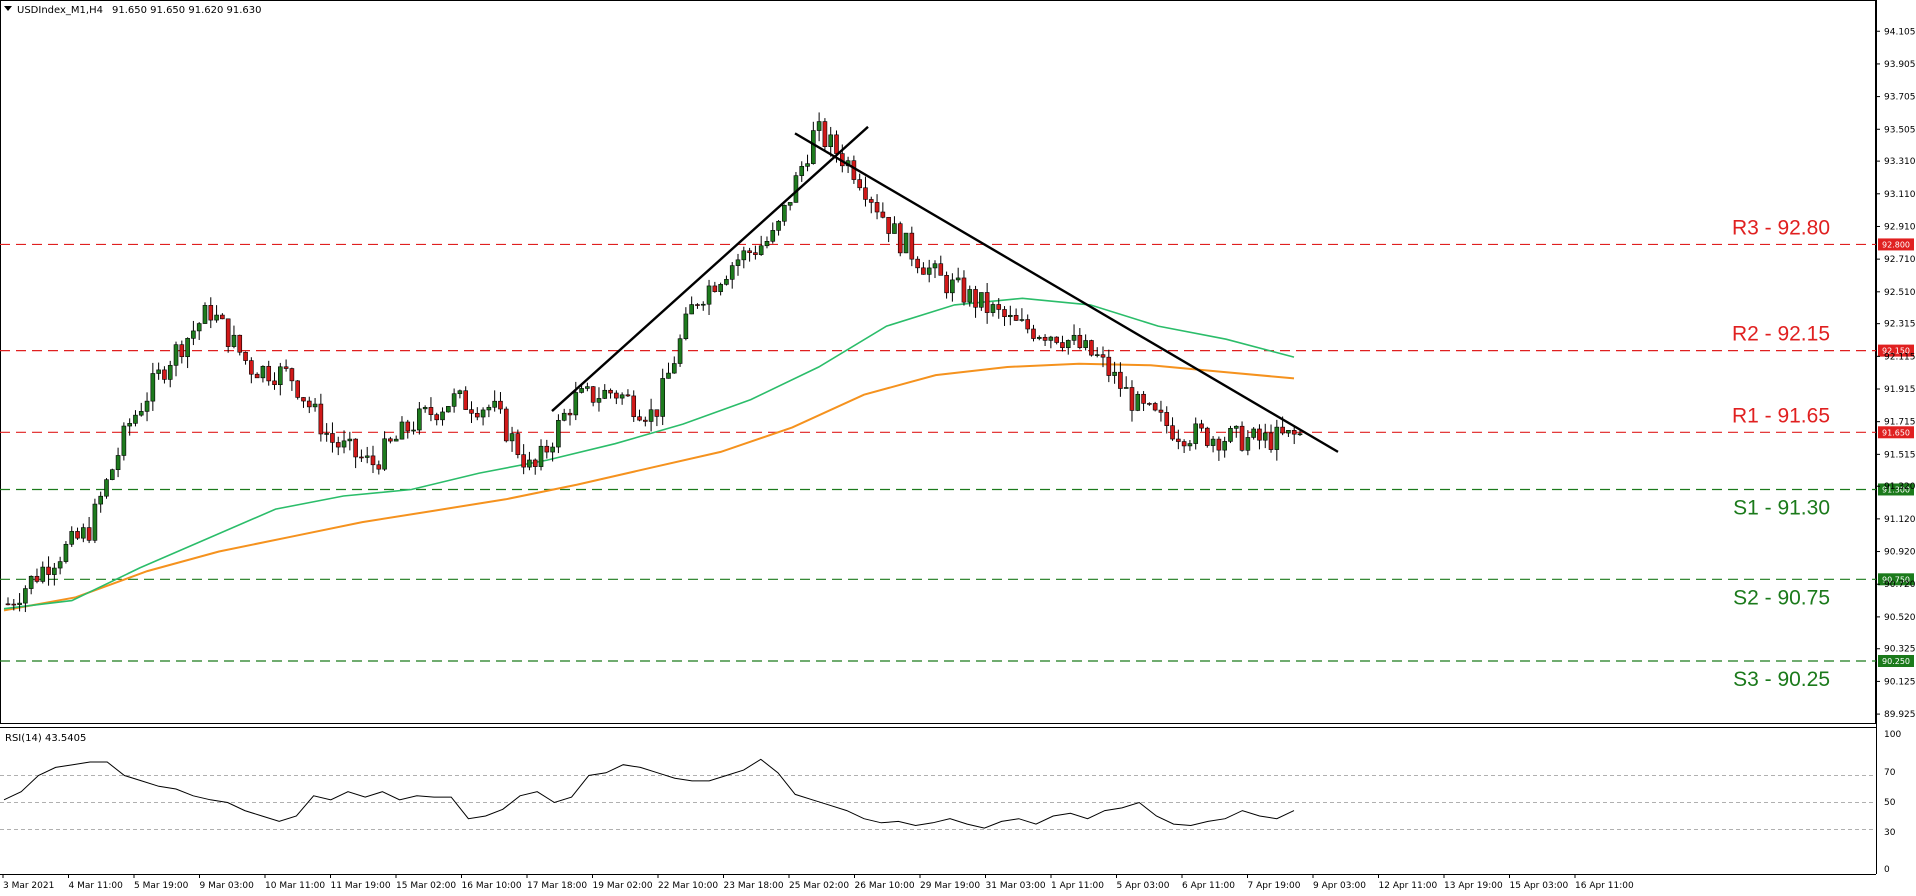 The image size is (1916, 896). Describe the element at coordinates (1900, 715) in the screenshot. I see `price-tick-label: 89.925` at that location.